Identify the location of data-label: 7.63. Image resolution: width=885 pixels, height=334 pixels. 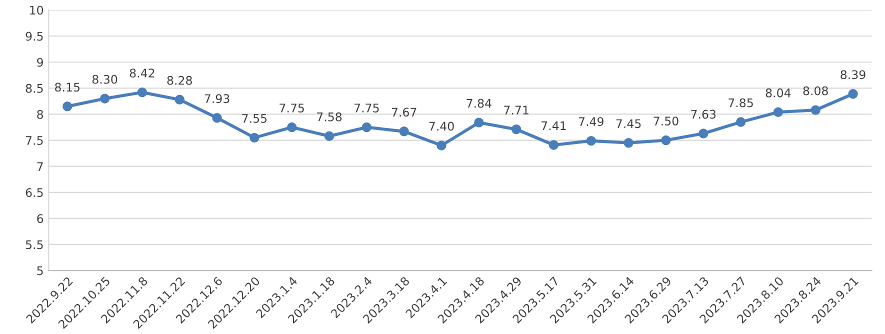
(703, 114).